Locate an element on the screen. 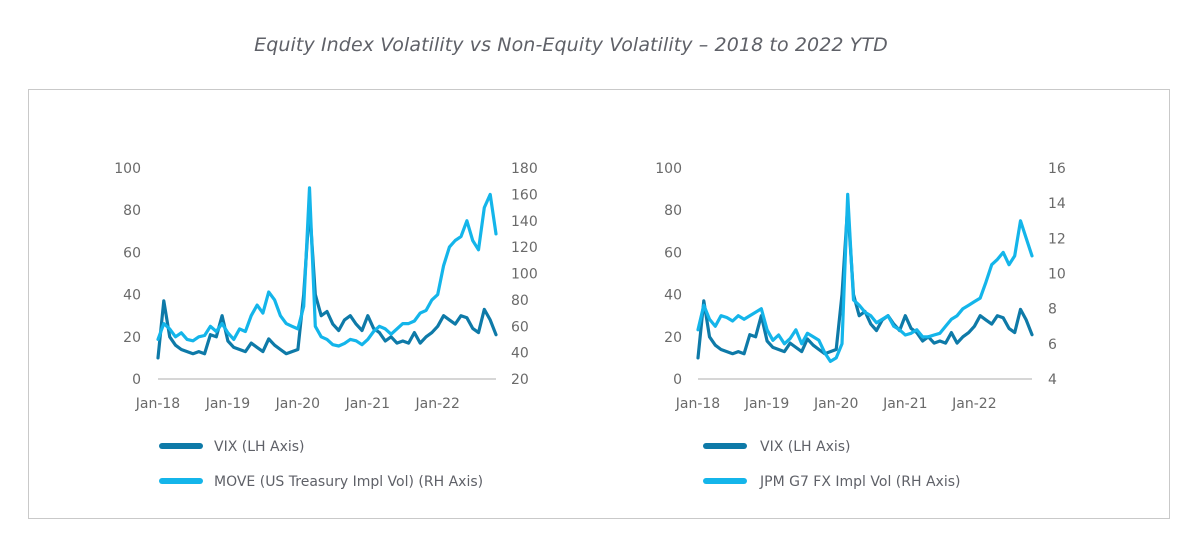  right-y-tick-label: 100 is located at coordinates (524, 275).